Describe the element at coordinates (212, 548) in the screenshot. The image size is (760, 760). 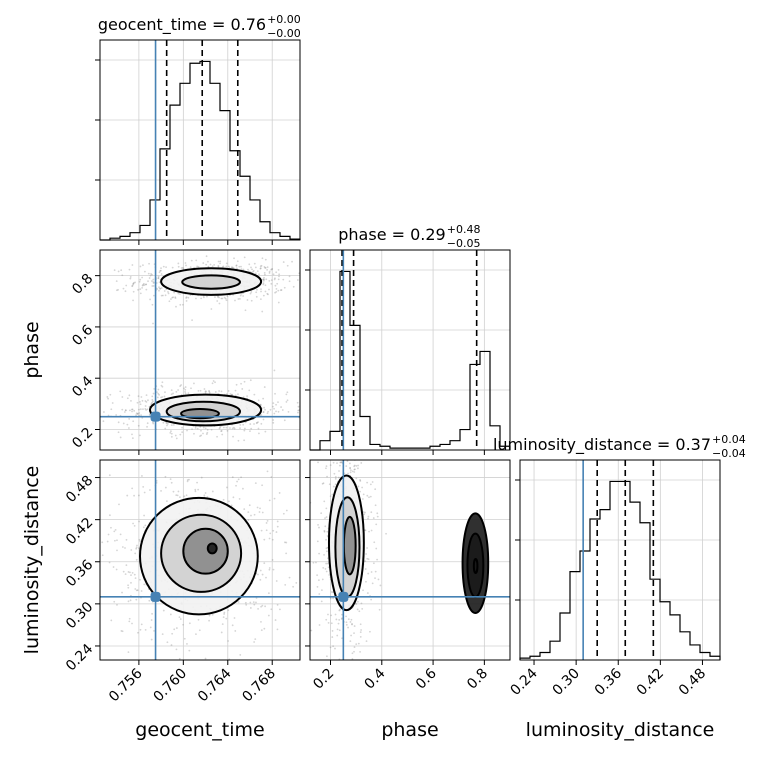
I see `contour-level` at that location.